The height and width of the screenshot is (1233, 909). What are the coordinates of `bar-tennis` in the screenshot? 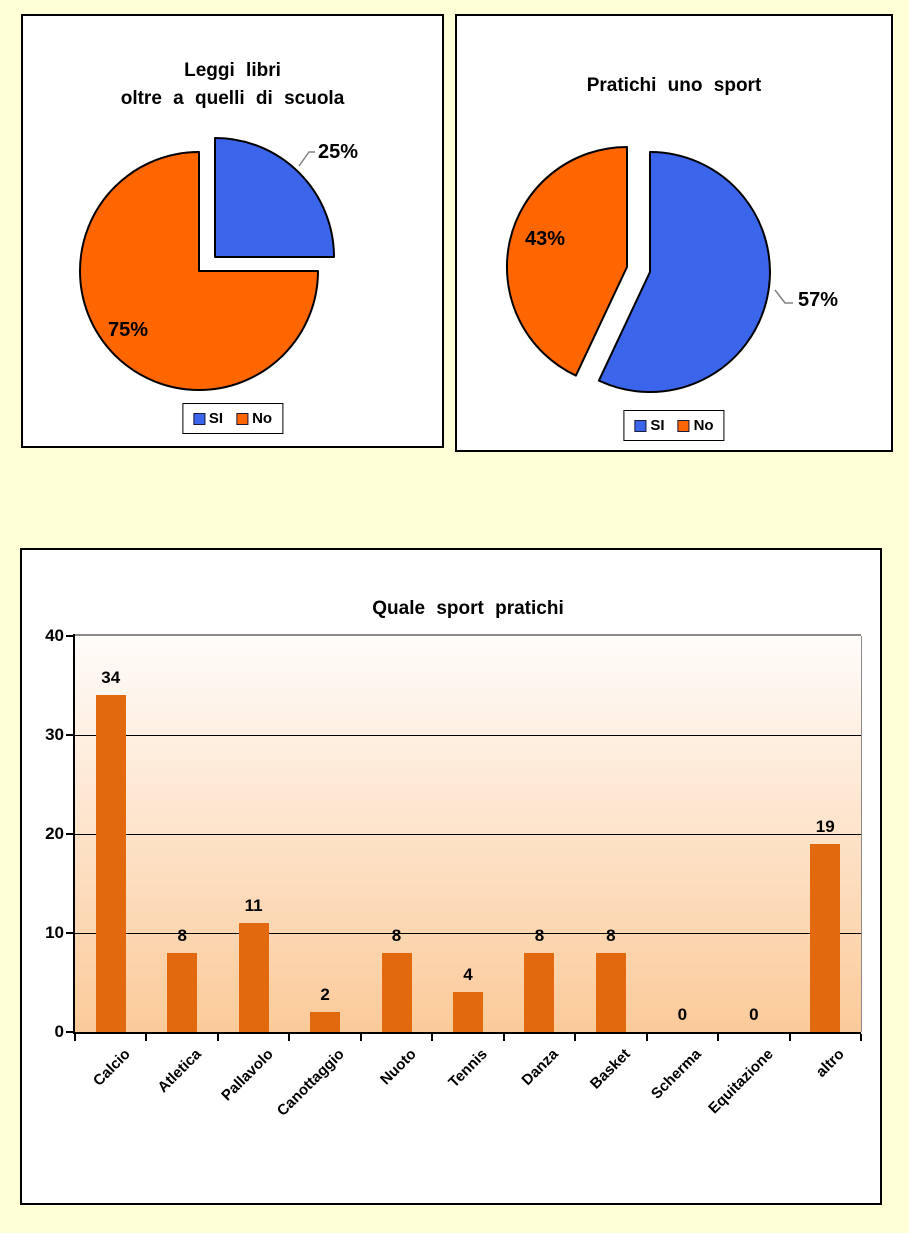 It's located at (468, 1012).